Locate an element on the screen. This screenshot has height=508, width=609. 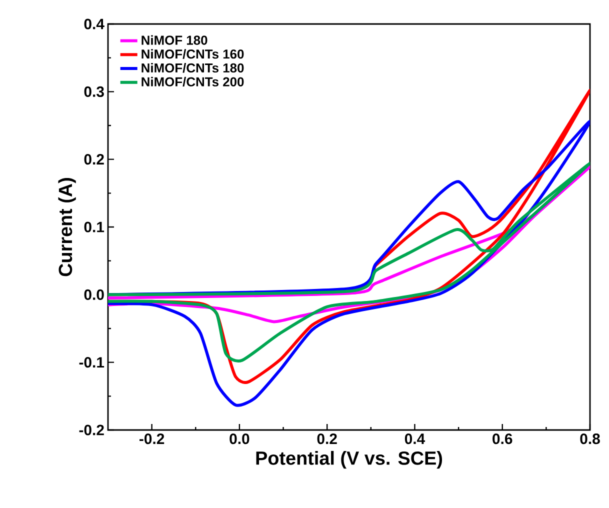
x-tick-label: -0.2 is located at coordinates (152, 439).